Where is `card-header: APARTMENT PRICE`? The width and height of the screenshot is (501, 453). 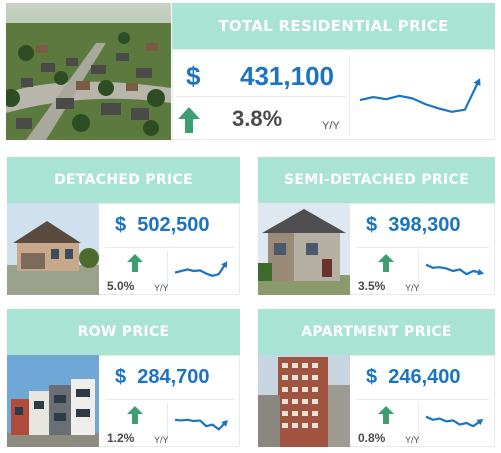
card-header: APARTMENT PRICE is located at coordinates (376, 332).